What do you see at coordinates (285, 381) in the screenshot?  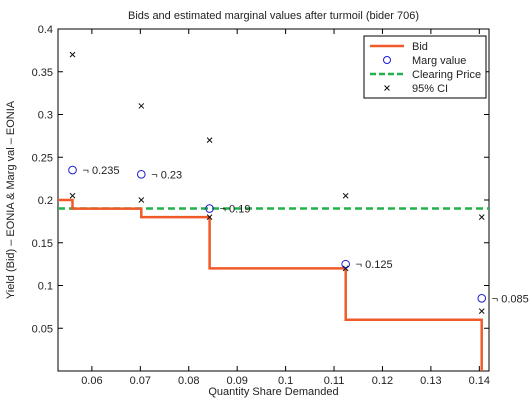 I see `x-tick-label: 0.1` at bounding box center [285, 381].